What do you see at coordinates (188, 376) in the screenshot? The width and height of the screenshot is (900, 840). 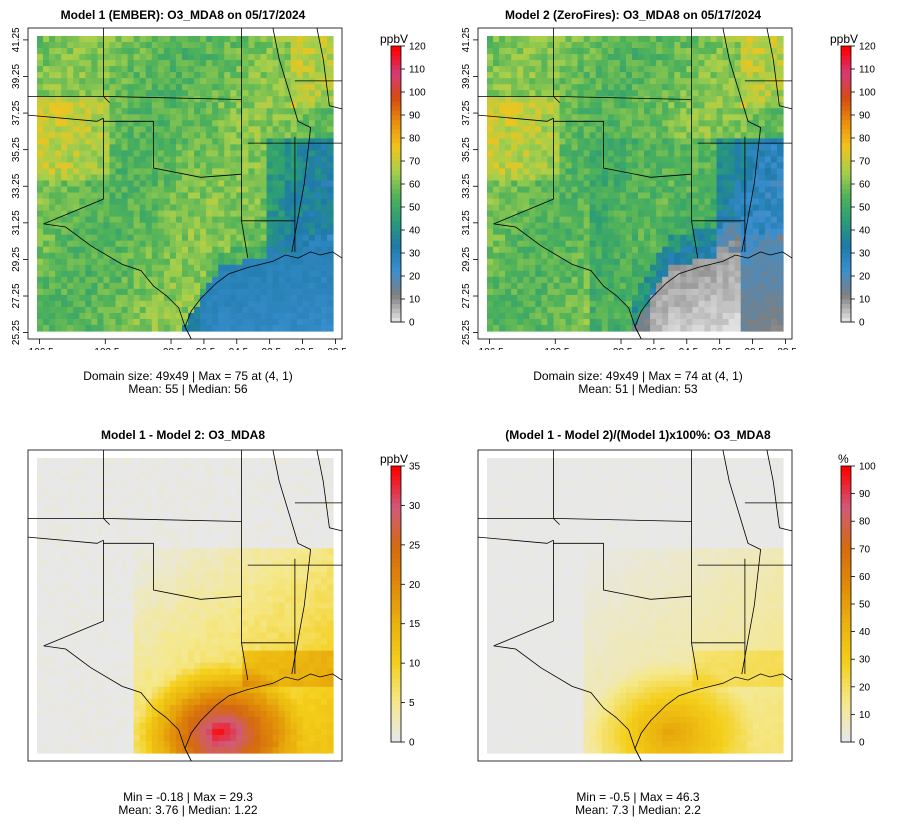 I see `panel1-stats-line1: Domain size: 49x49 | Max = 75 at (4, 1)` at bounding box center [188, 376].